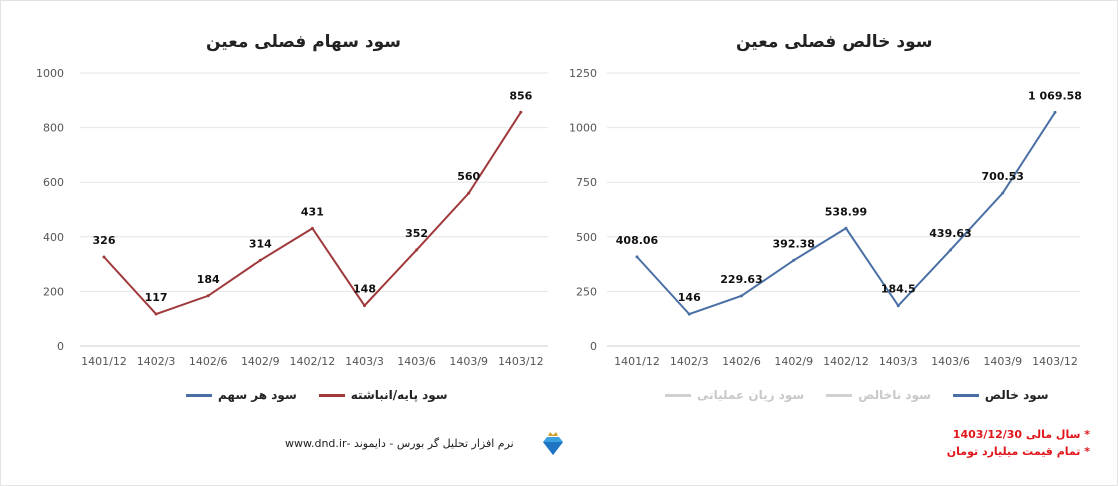 Image resolution: width=1118 pixels, height=486 pixels. I want to click on legend-label: سود هر سهم, so click(257, 395).